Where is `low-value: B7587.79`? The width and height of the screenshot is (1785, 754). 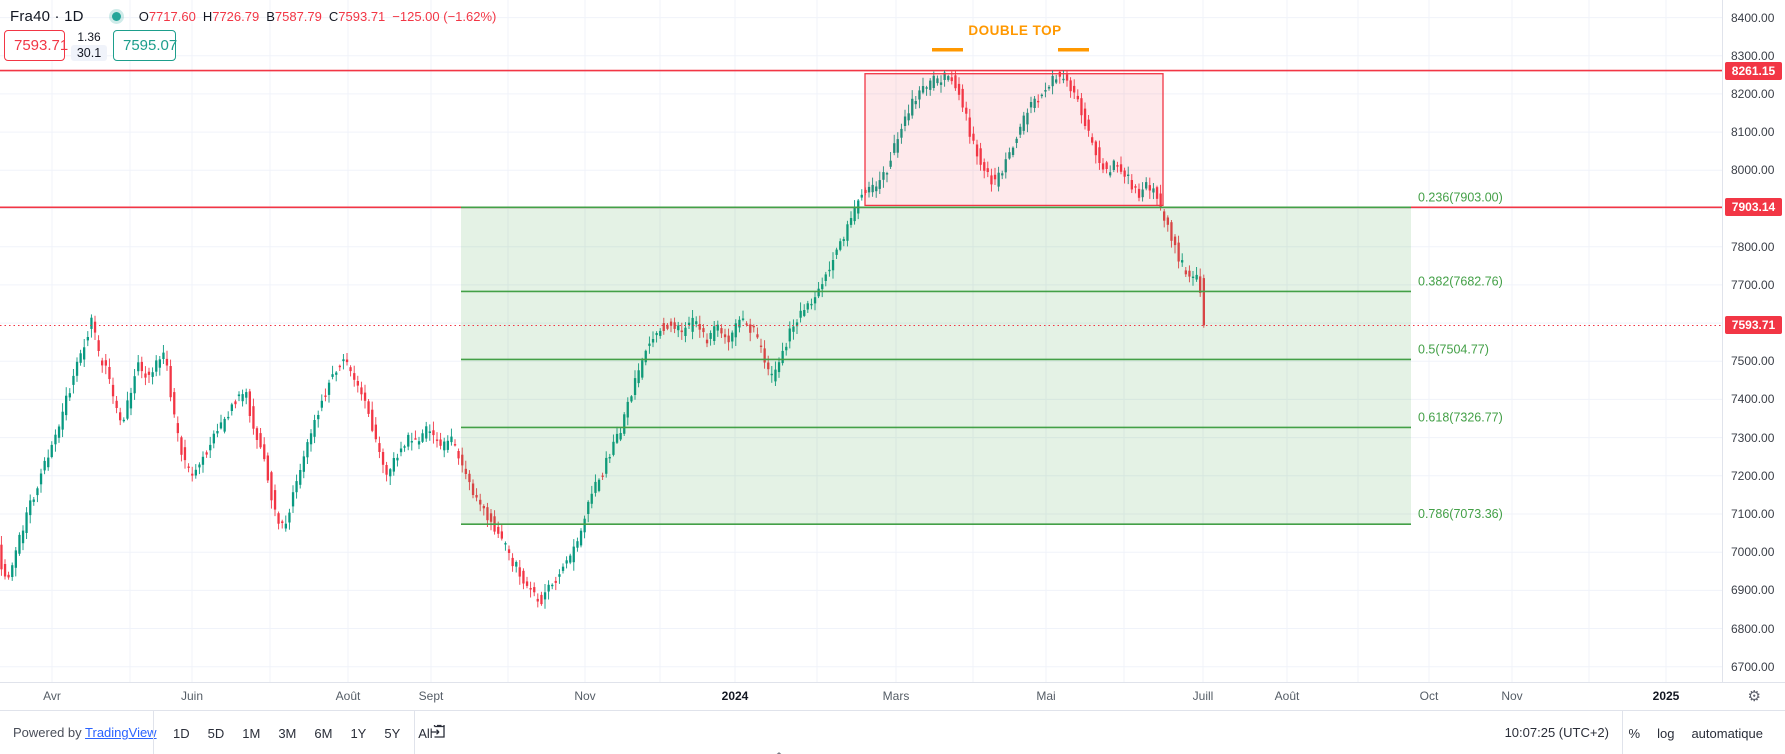
low-value: B7587.79 is located at coordinates (294, 16).